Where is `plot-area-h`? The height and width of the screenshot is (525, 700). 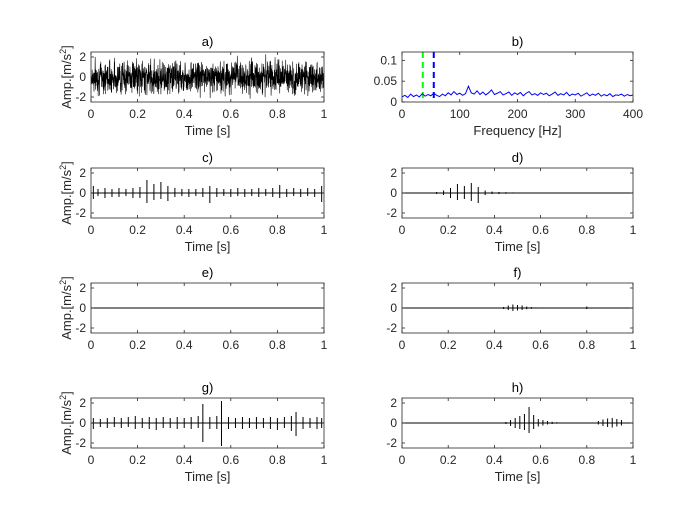 plot-area-h is located at coordinates (517, 420).